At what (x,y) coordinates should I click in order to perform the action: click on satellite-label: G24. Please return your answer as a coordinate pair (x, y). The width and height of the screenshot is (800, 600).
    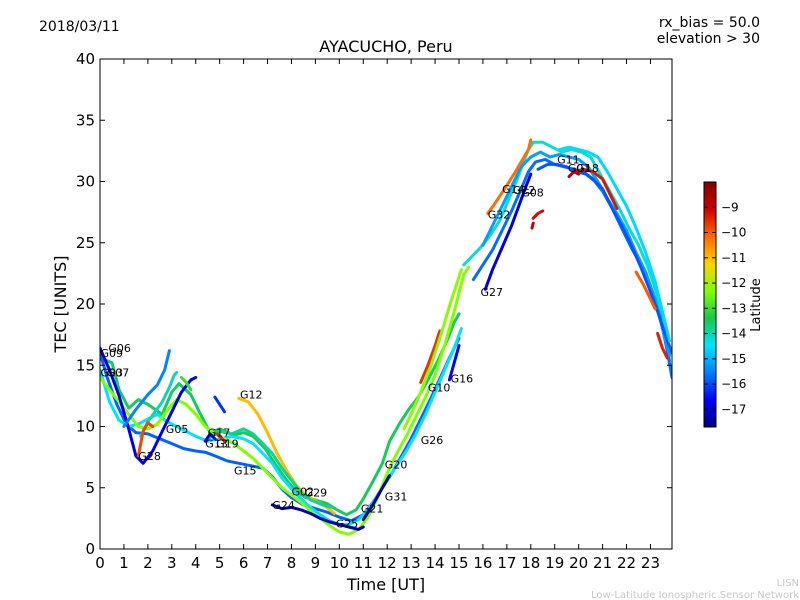
    Looking at the image, I should click on (283, 505).